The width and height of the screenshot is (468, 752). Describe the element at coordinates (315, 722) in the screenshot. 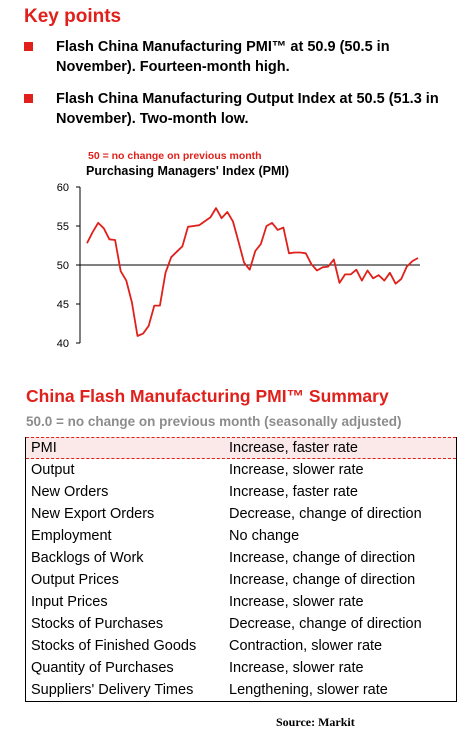

I see `source-note: Source: Markit` at that location.